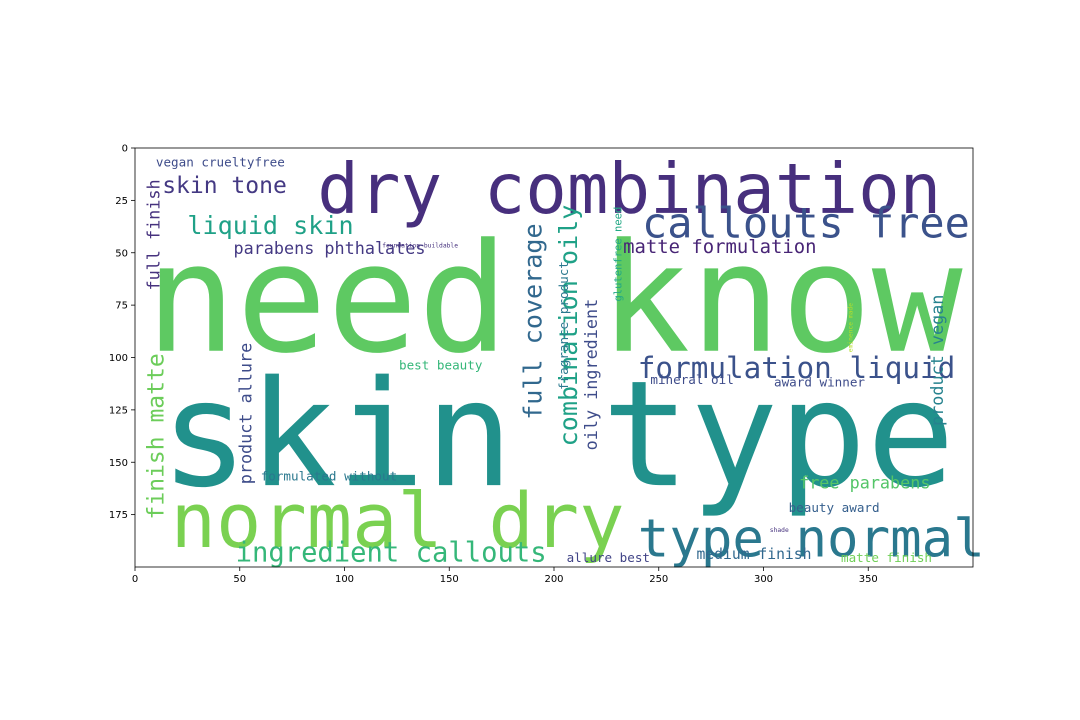  What do you see at coordinates (806, 222) in the screenshot?
I see `word-callouts-free: callouts free` at bounding box center [806, 222].